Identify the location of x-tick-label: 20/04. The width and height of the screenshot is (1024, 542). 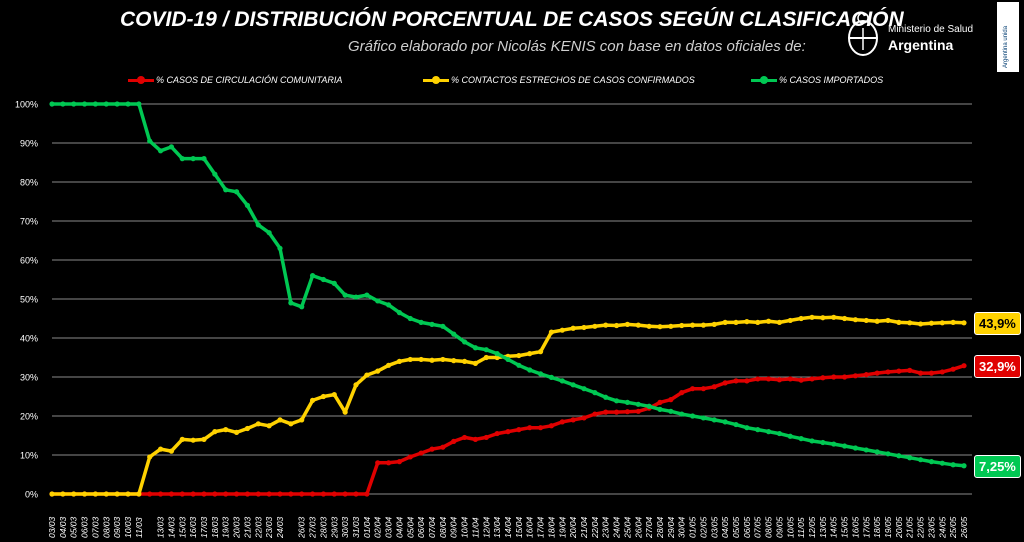
(573, 527).